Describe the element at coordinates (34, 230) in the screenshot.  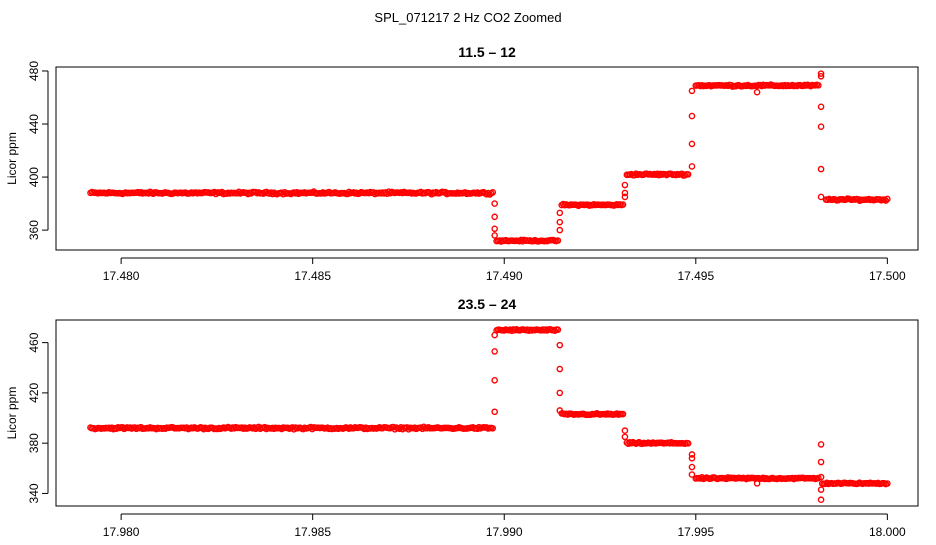
I see `y-tick-label: 360` at that location.